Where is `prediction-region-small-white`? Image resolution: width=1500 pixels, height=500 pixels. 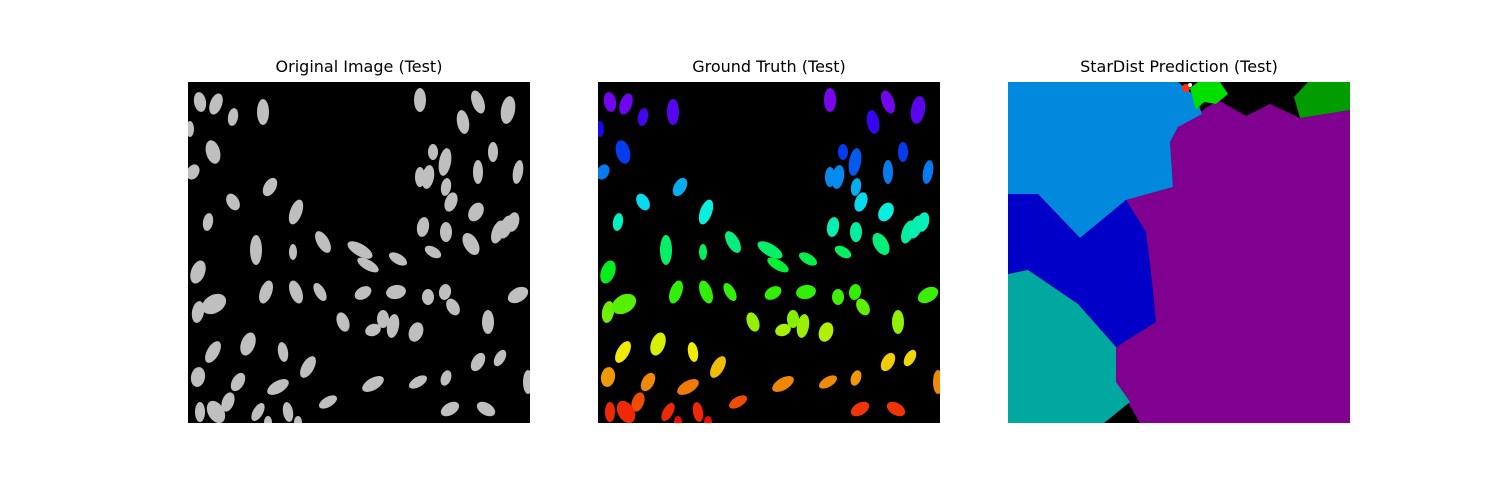
prediction-region-small-white is located at coordinates (1190, 85).